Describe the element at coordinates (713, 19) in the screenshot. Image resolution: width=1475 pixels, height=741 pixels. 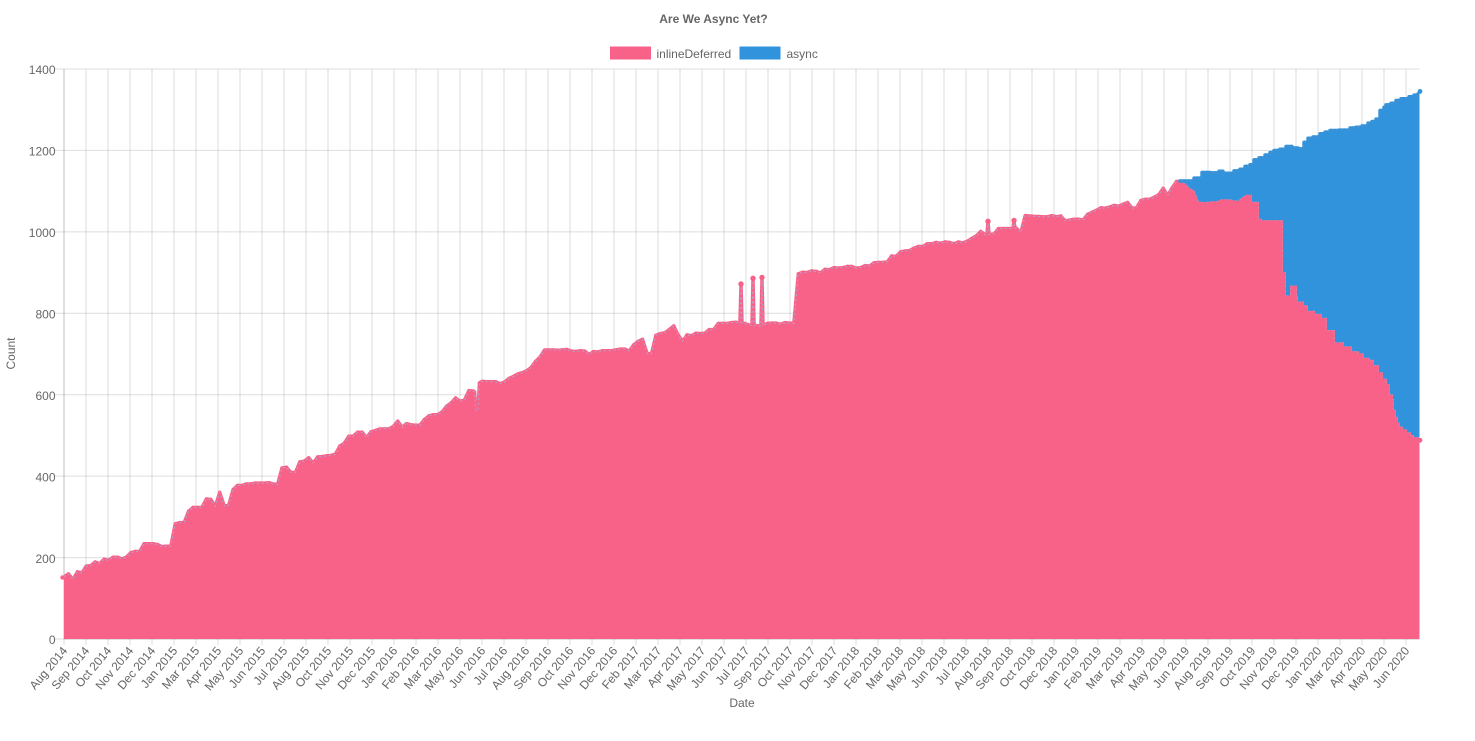
I see `svg-text: Are We Async Yet?` at that location.